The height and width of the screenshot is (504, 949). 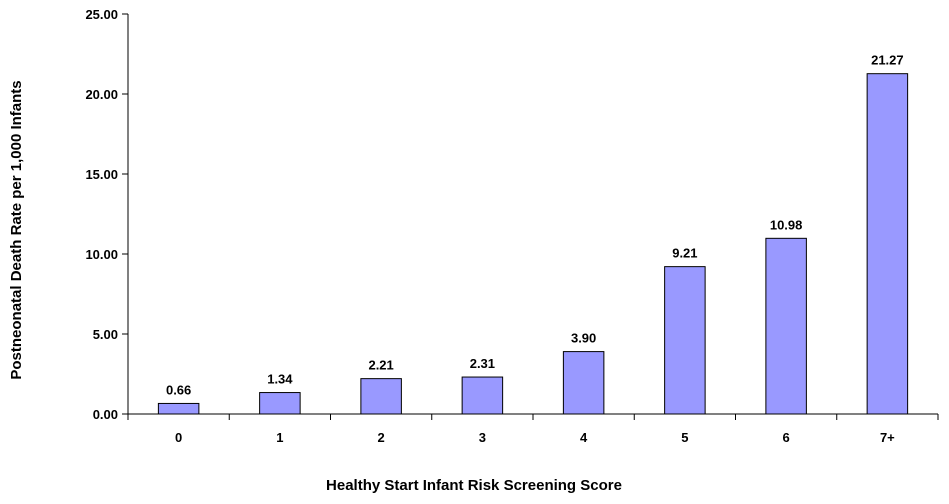 I want to click on bar-7+, so click(x=887, y=244).